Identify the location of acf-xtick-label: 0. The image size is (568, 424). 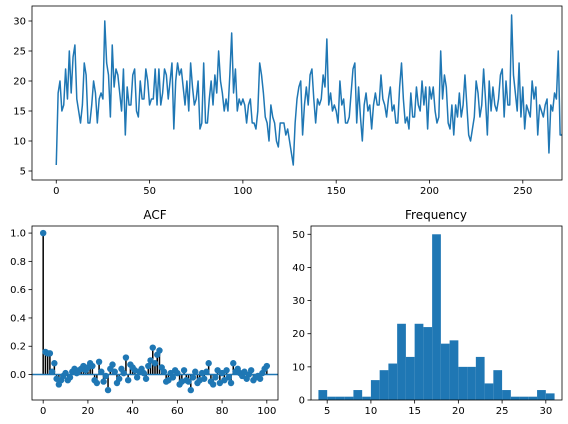
(43, 411).